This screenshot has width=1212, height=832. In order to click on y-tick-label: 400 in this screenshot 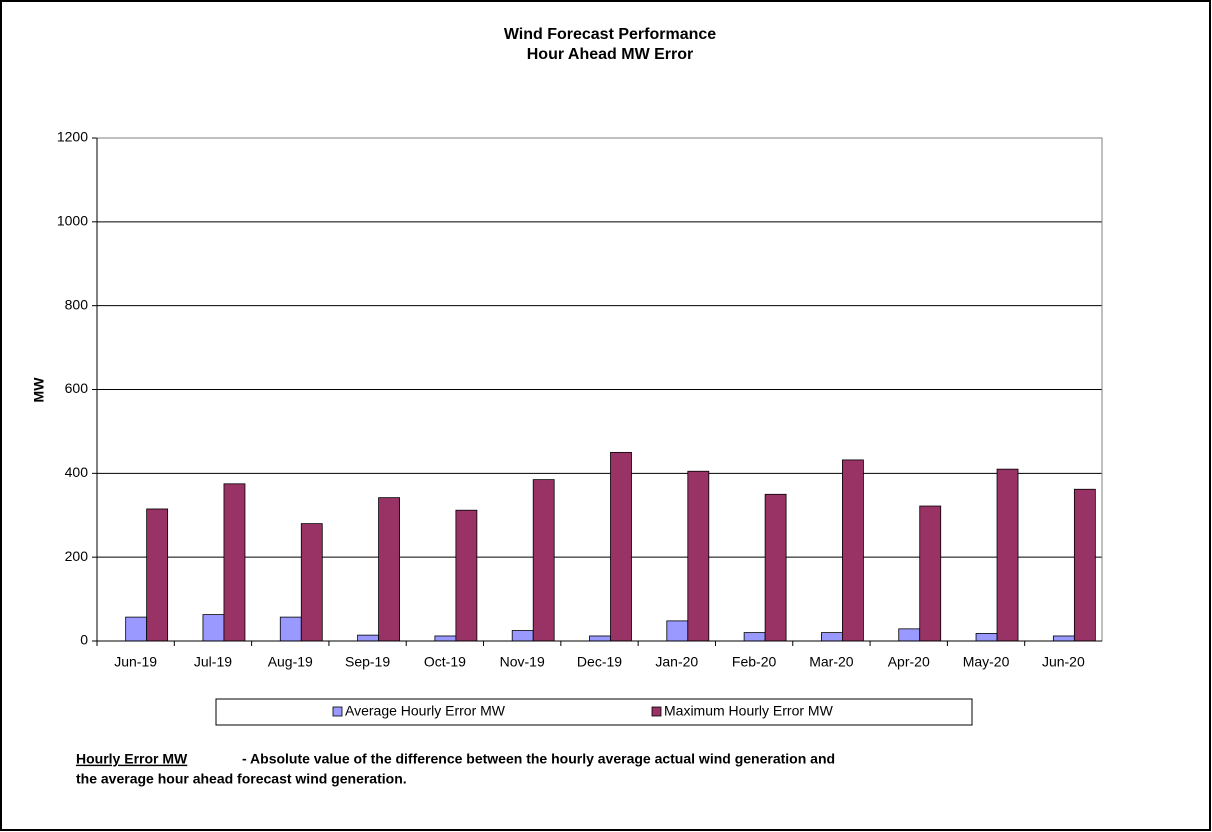, I will do `click(77, 472)`.